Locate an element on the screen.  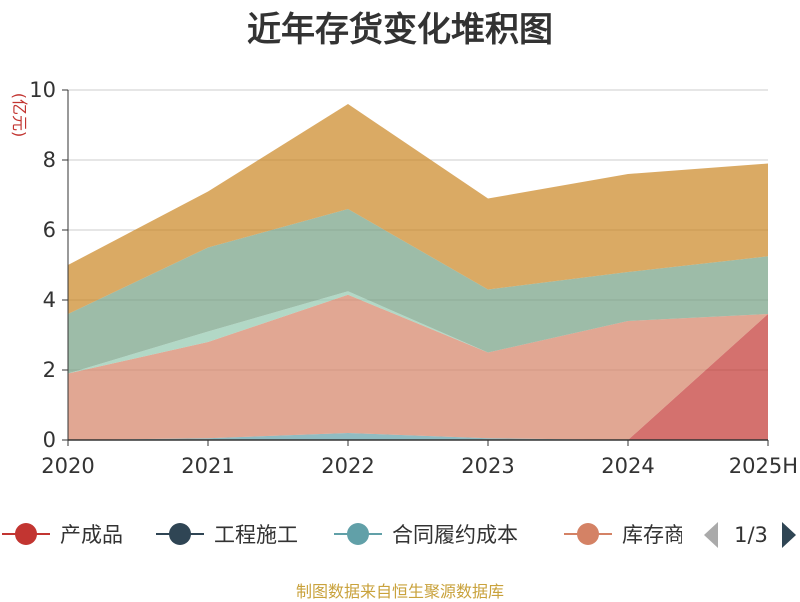
legend-label: 合同履约成本 is located at coordinates (455, 535).